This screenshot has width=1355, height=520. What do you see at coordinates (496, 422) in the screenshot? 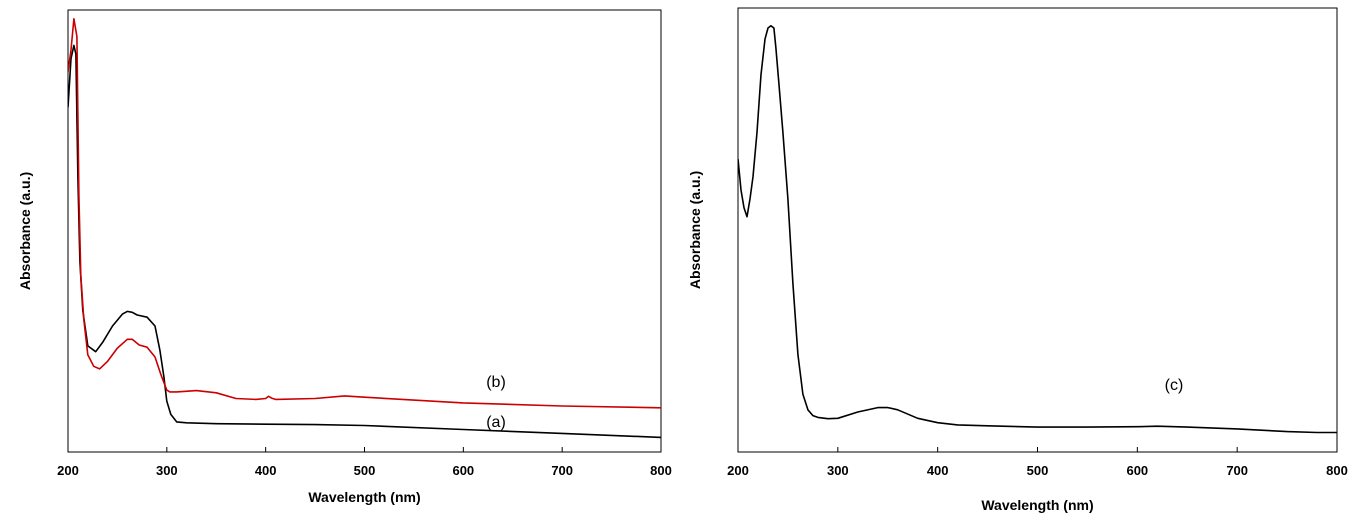
I see `curve-label: (a)` at bounding box center [496, 422].